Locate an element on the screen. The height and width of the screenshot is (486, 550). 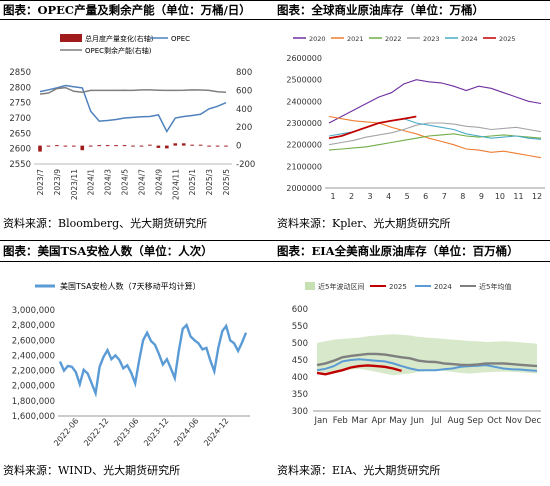
spare-capacity-line is located at coordinates (133, 90).